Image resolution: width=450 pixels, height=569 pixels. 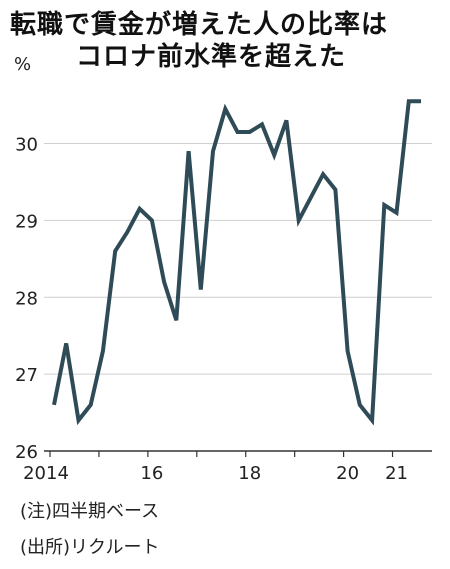 I want to click on y-tick-label-30: 30, so click(x=26, y=145).